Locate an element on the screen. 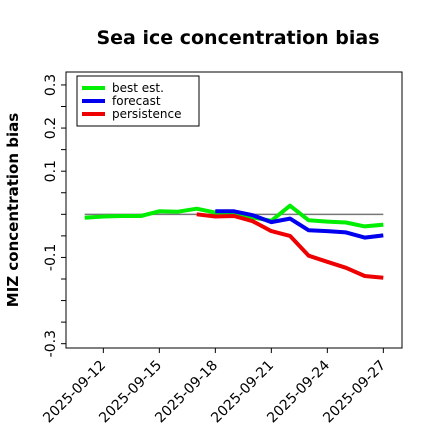 The height and width of the screenshot is (445, 440). y-axis-label: MIZ concentration bias is located at coordinates (13, 210).